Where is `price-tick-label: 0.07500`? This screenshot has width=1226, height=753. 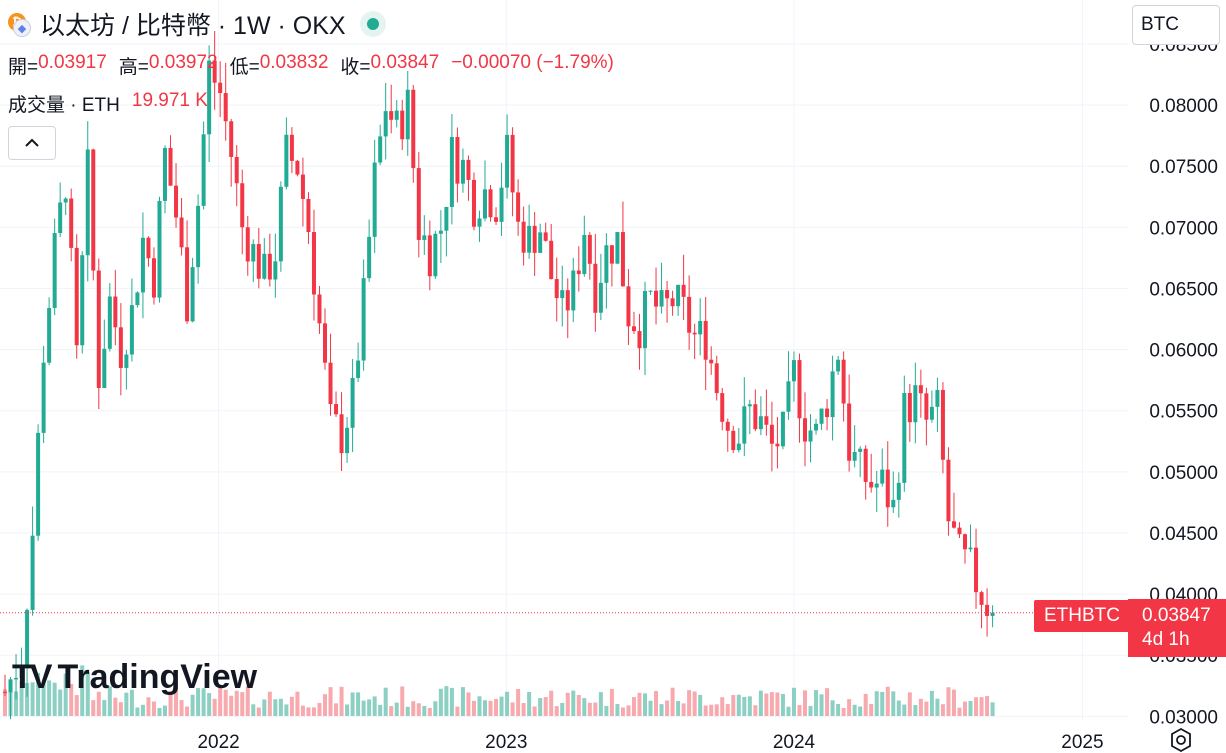
price-tick-label: 0.07500 is located at coordinates (1183, 167).